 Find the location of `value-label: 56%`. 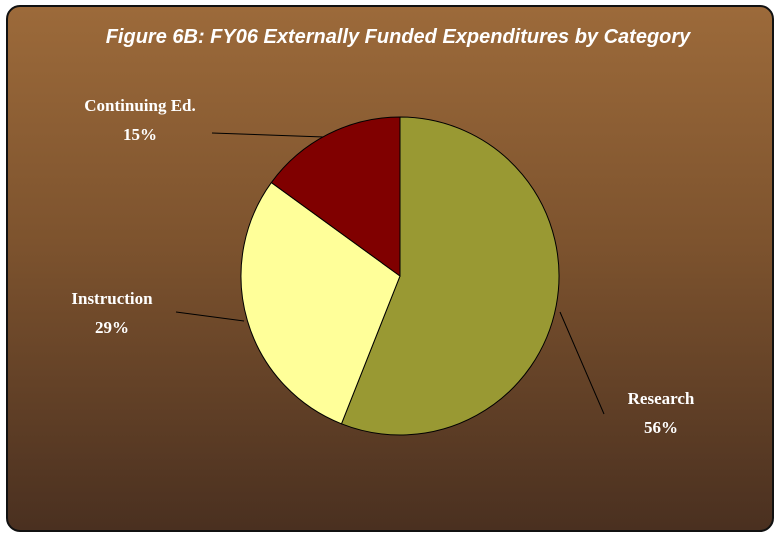

value-label: 56% is located at coordinates (661, 427).